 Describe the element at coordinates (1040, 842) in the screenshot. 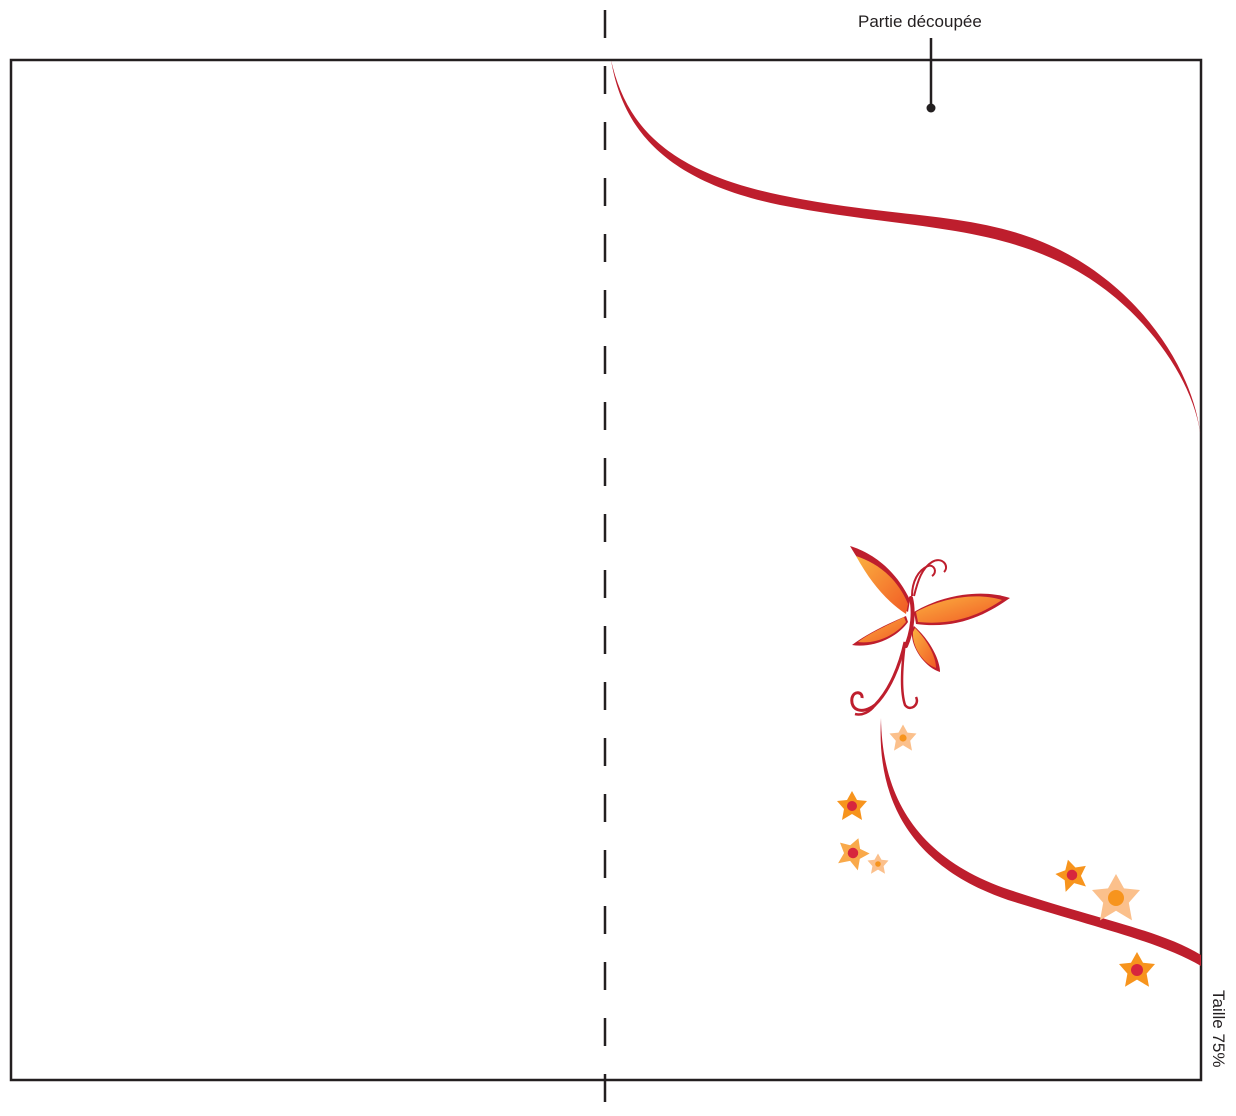

I see `bottom-ribbon` at that location.